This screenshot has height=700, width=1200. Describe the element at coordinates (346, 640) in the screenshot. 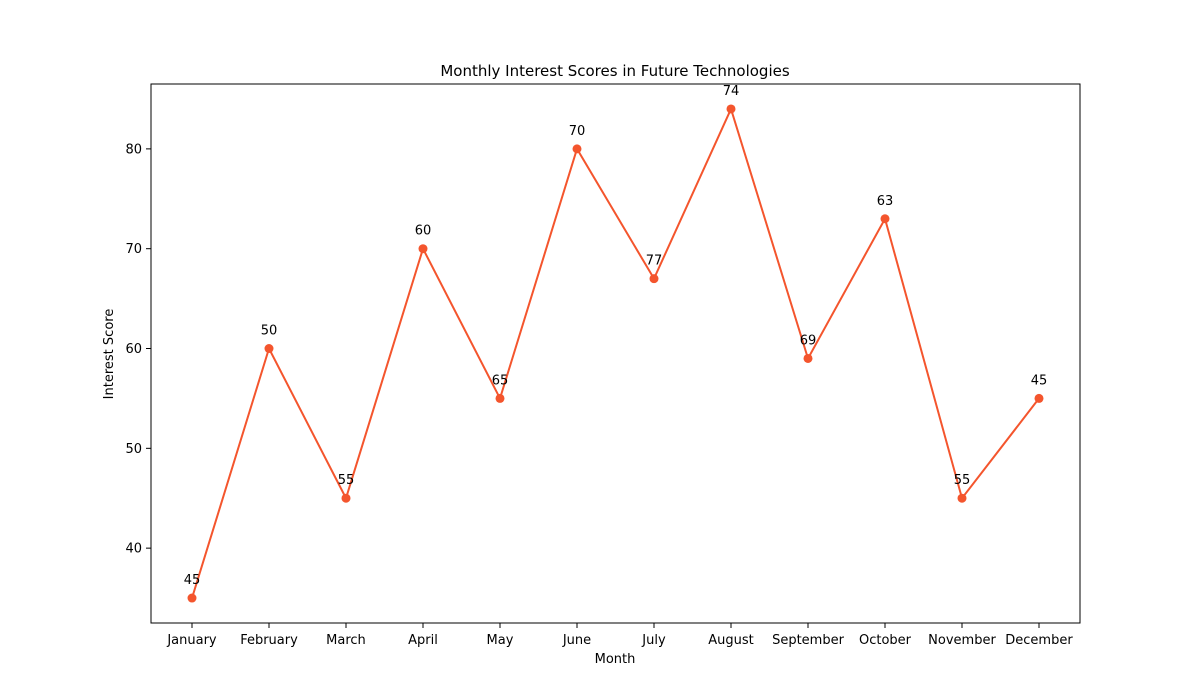

I see `x-tick-label: March` at that location.